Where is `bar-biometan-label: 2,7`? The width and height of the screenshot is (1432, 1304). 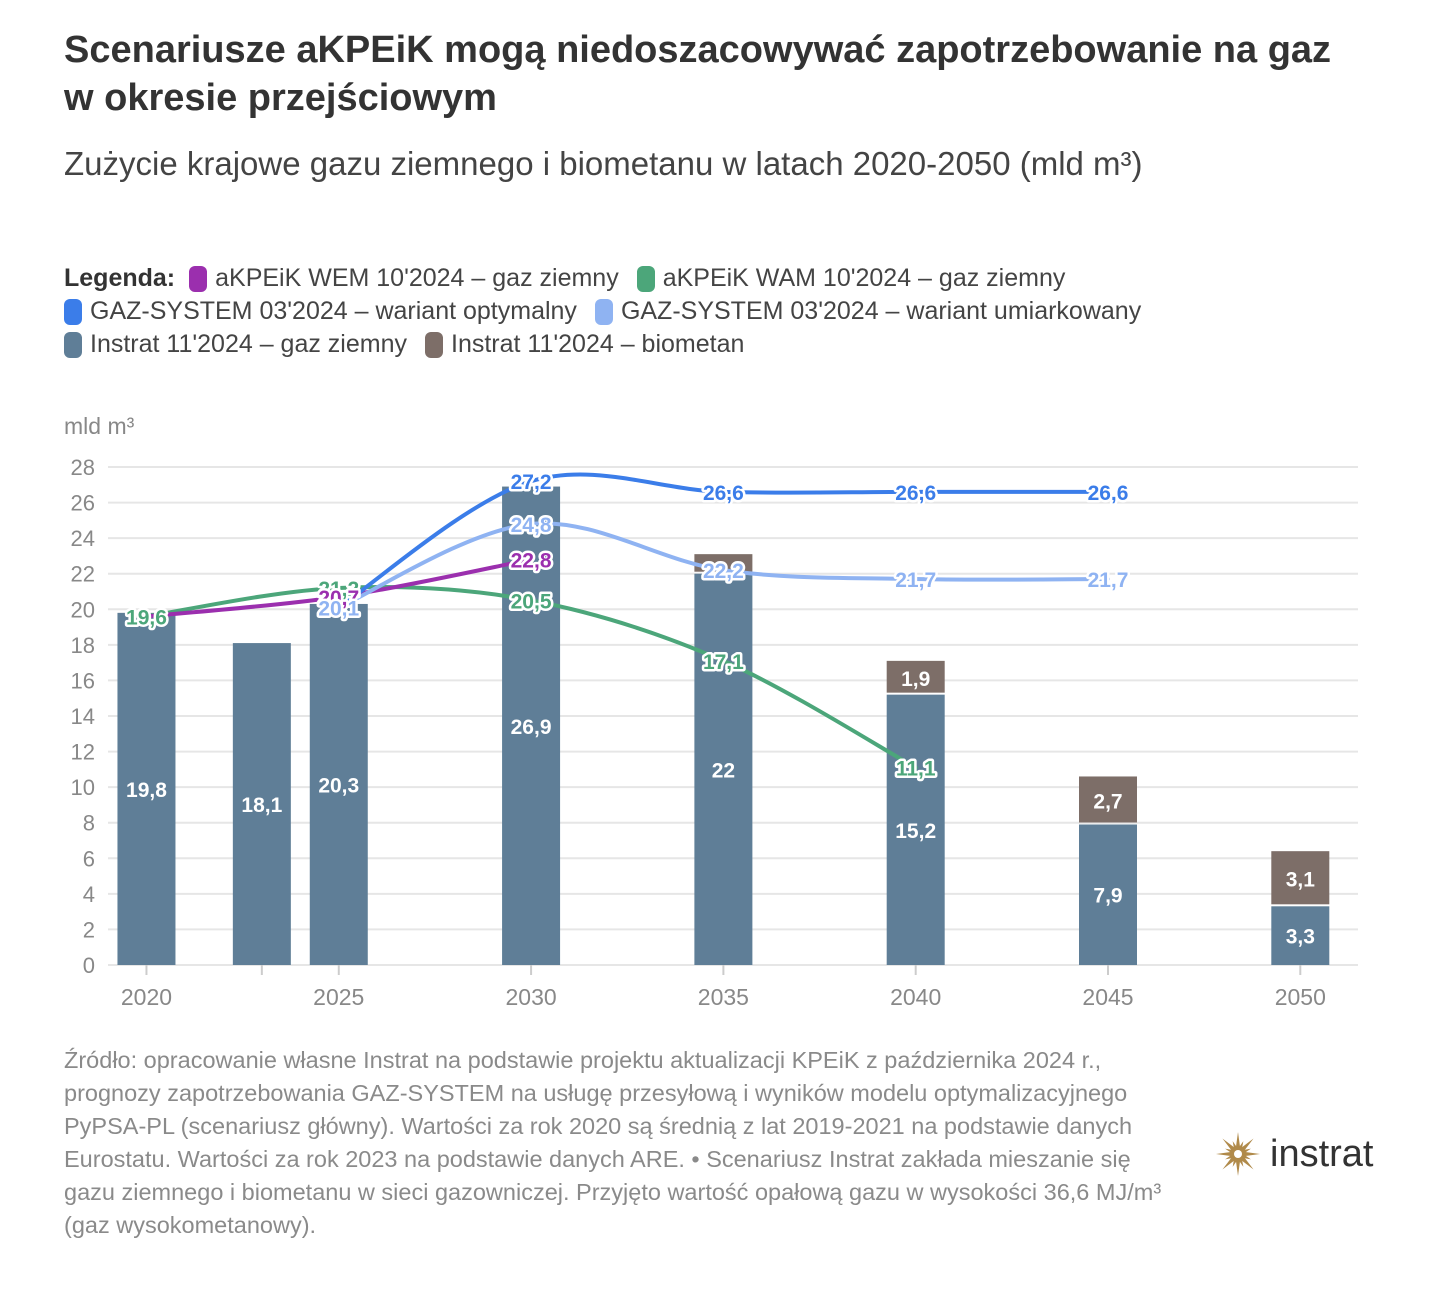
bar-biometan-label: 2,7 is located at coordinates (1107, 801).